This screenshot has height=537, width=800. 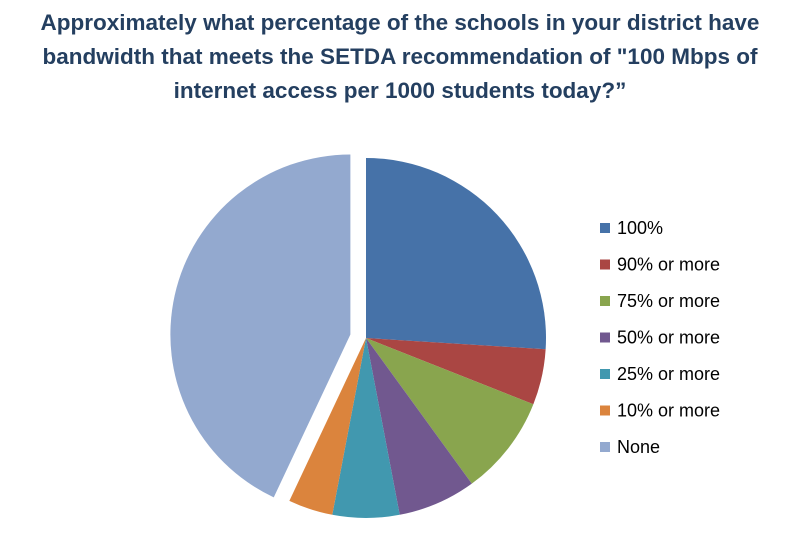 I want to click on legend-label: 75% or more, so click(x=668, y=301).